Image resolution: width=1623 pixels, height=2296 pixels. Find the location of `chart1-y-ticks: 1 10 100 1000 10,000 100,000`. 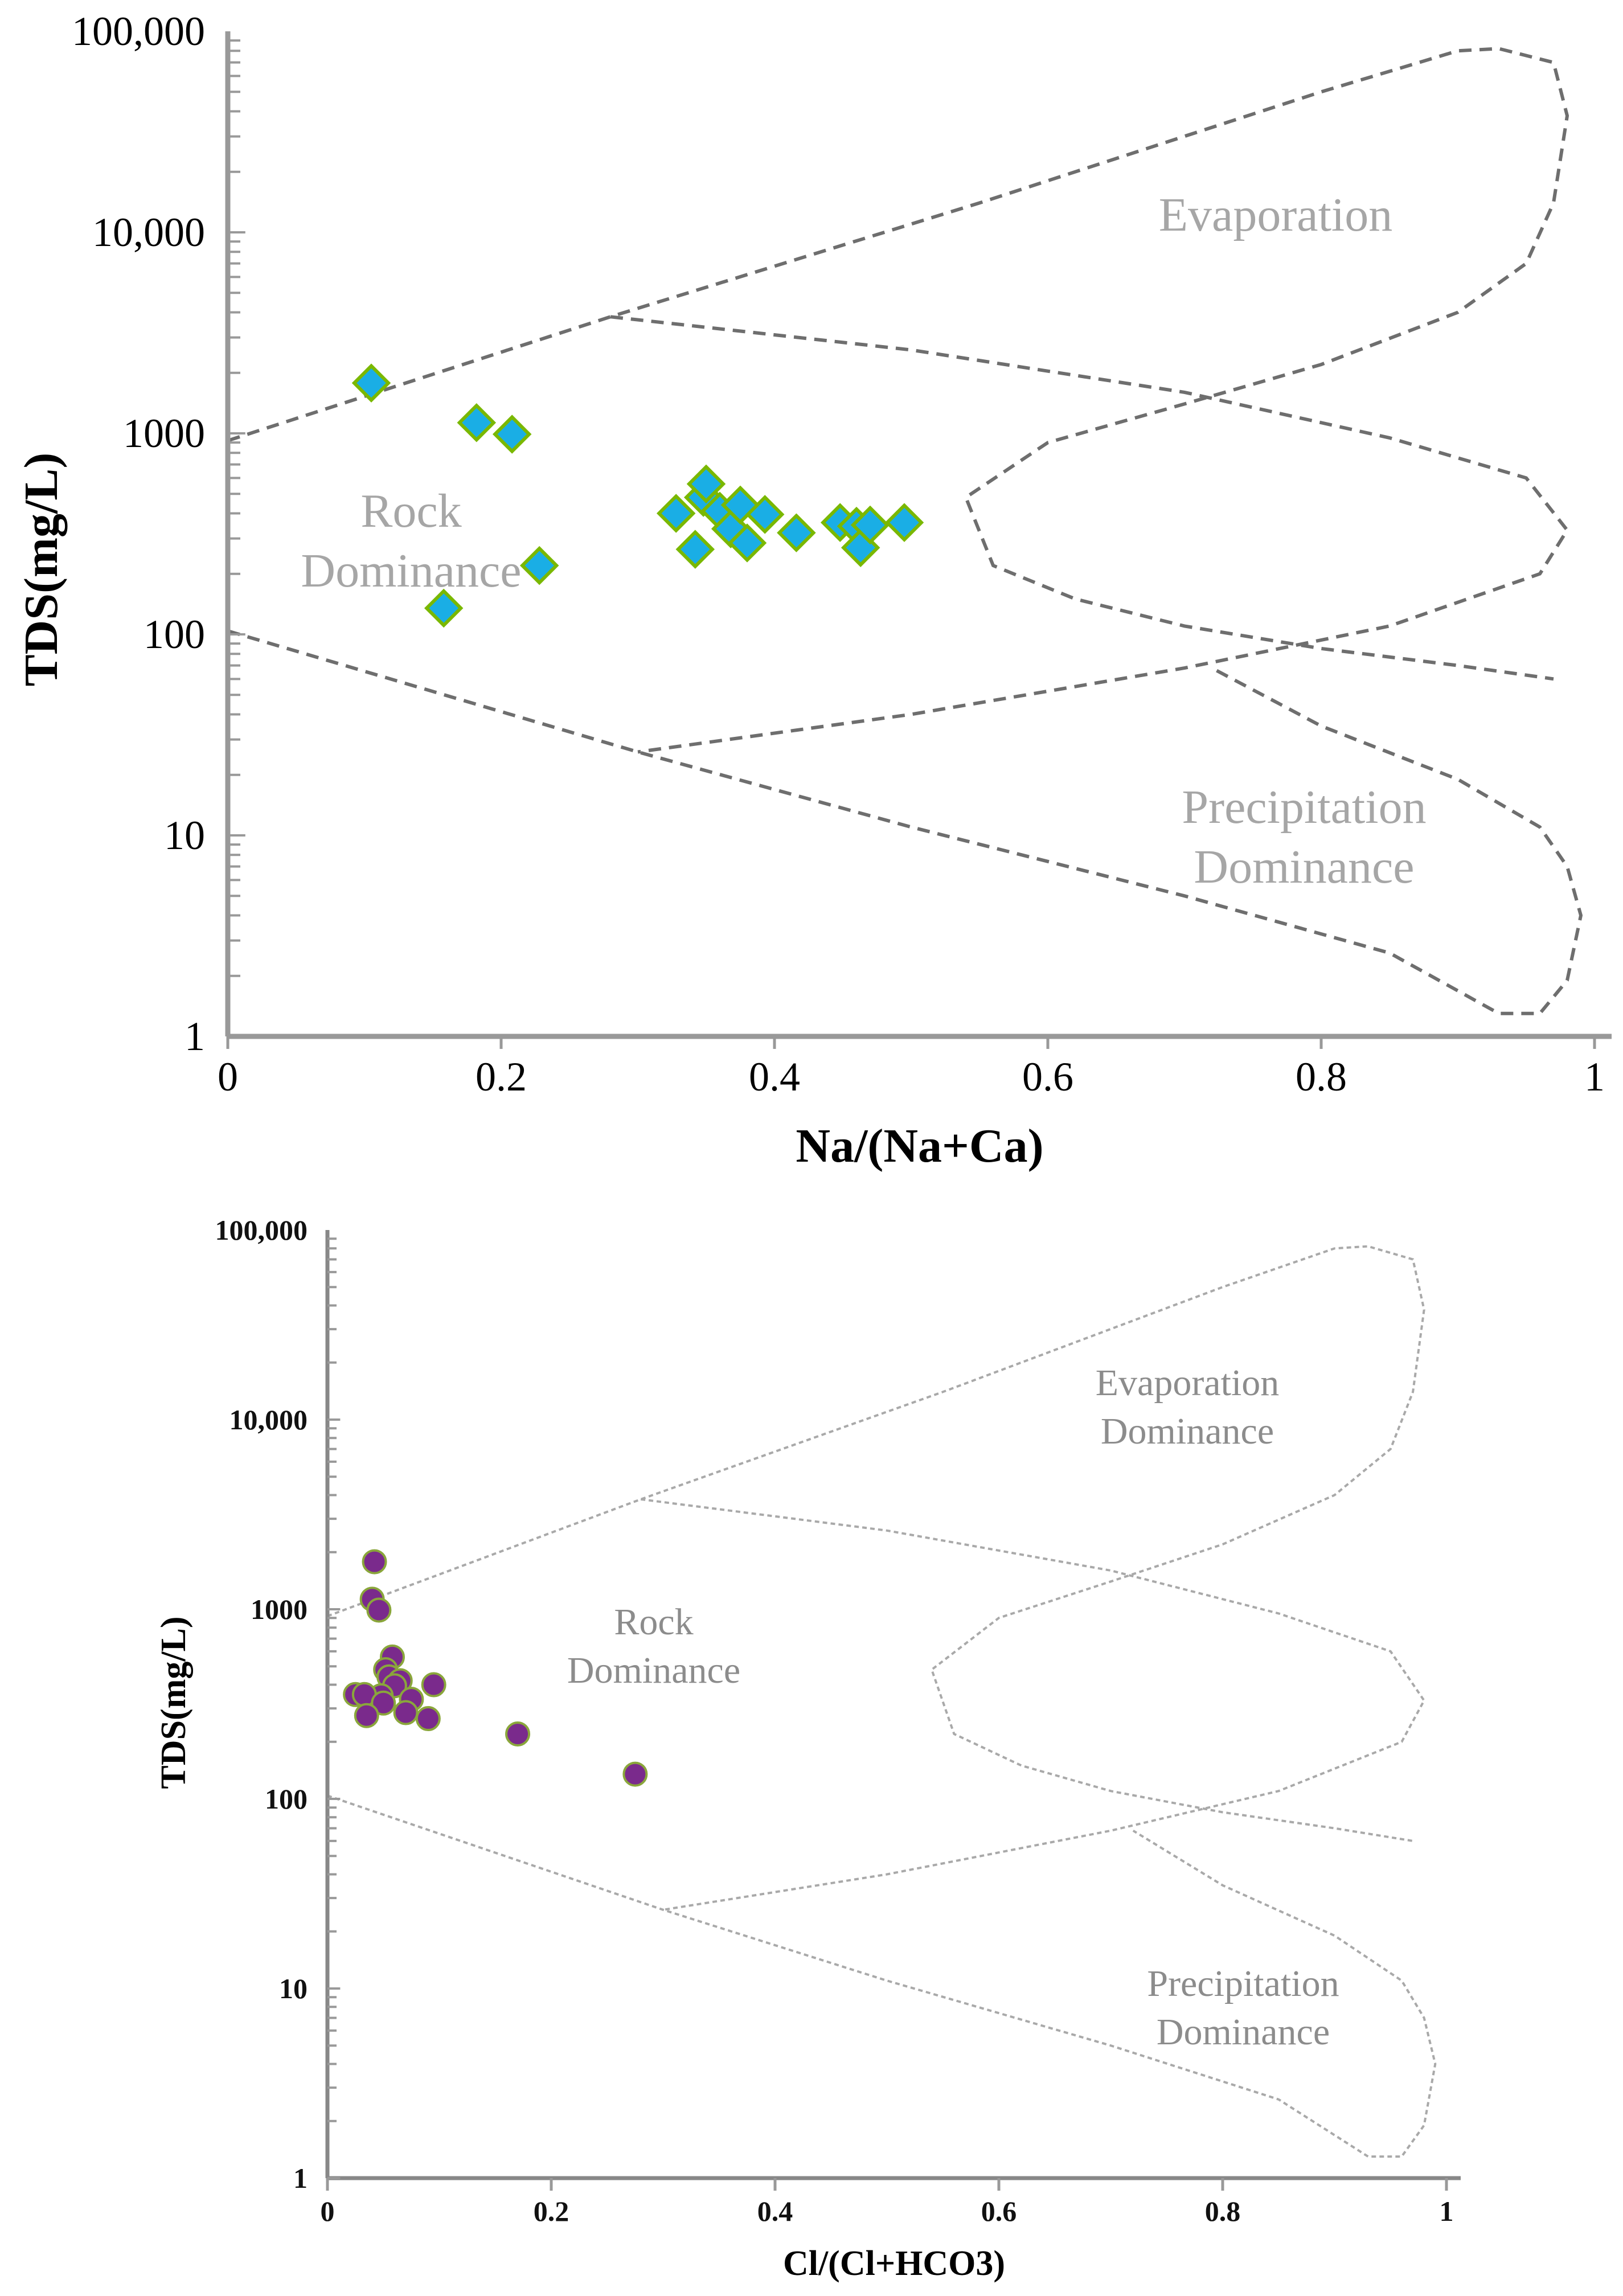

chart1-y-ticks: 1 10 100 1000 10,000 100,000 is located at coordinates (138, 534).